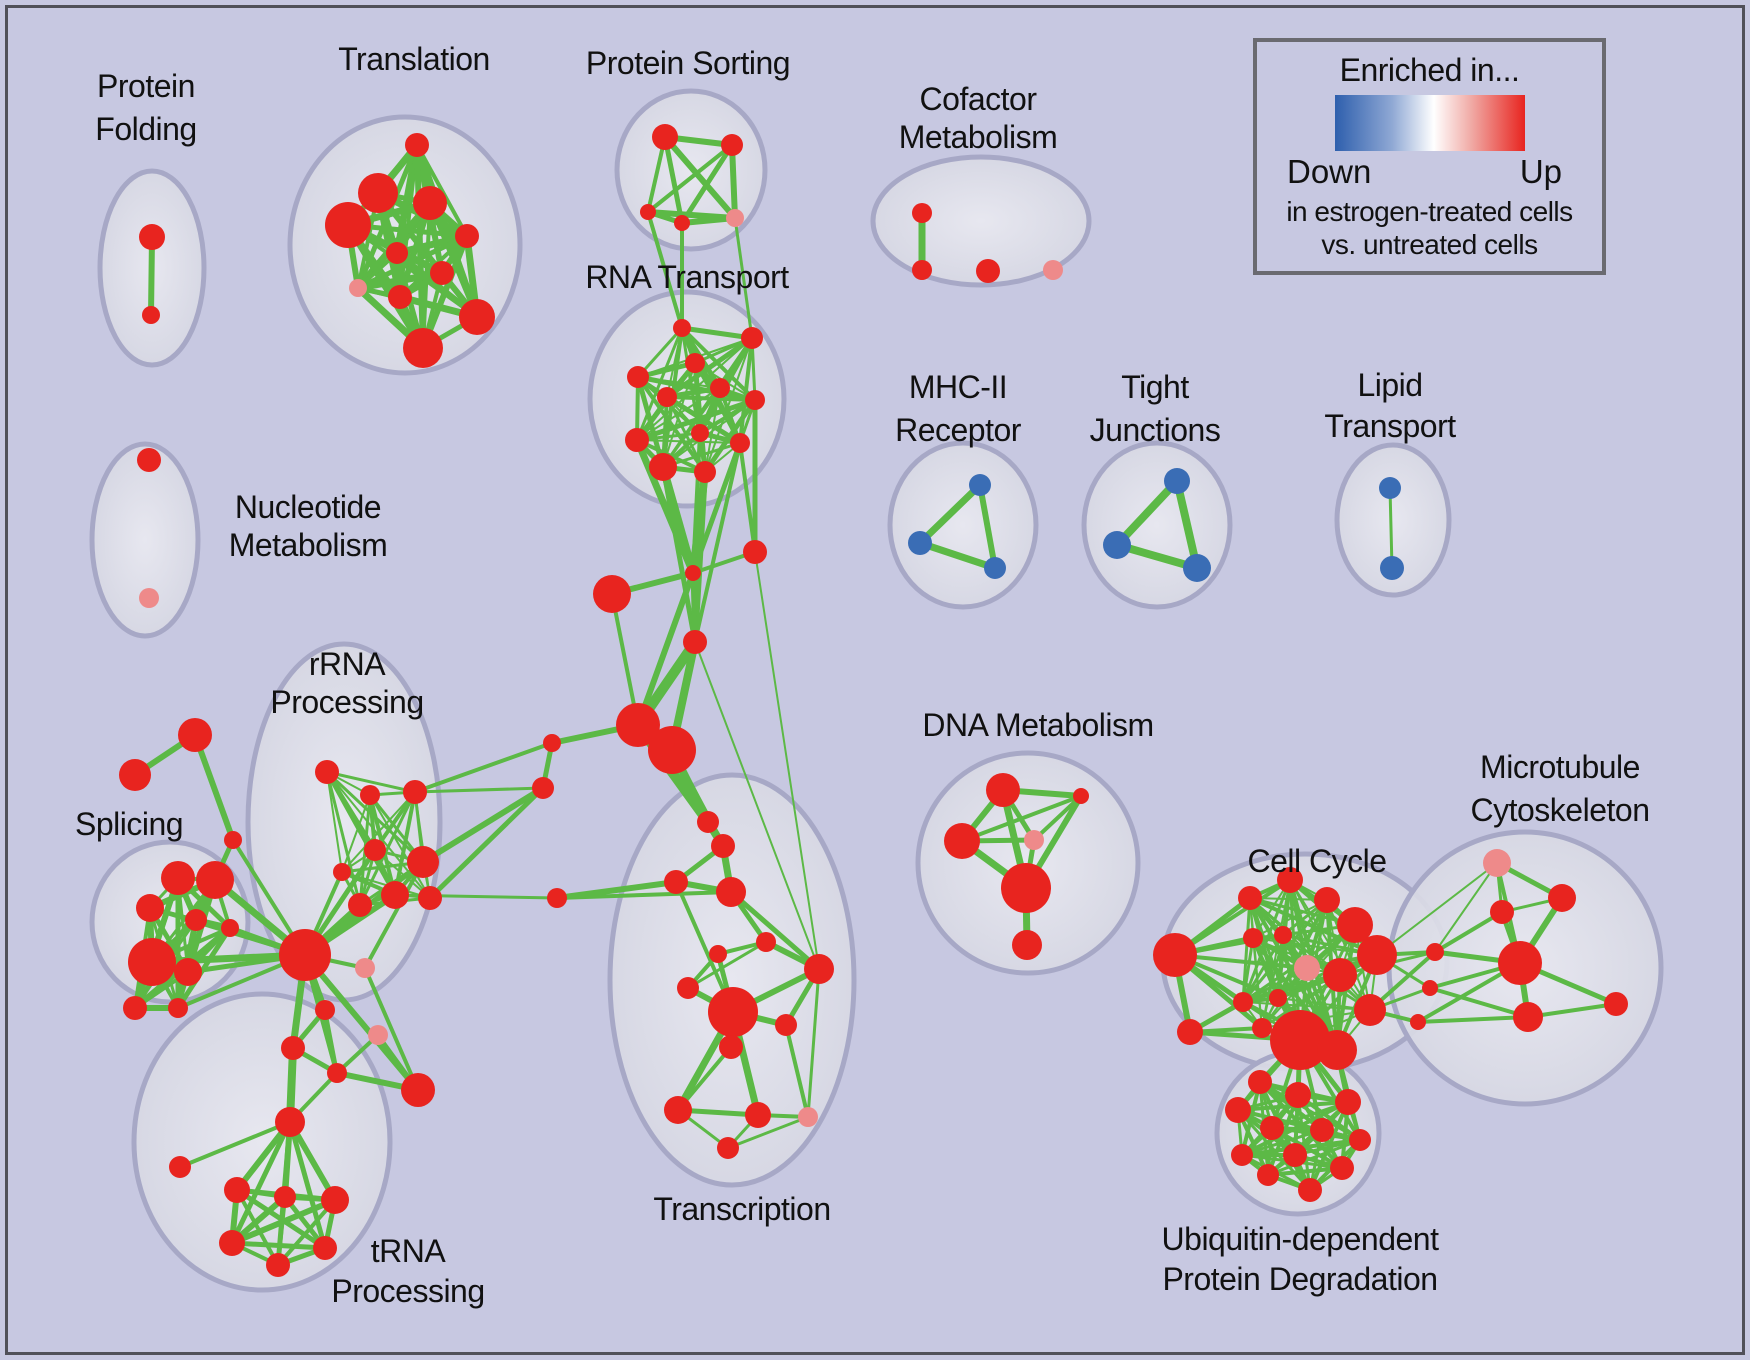 This screenshot has width=1750, height=1360. What do you see at coordinates (981, 221) in the screenshot?
I see `cluster-ellipse-cofactor-metabolism` at bounding box center [981, 221].